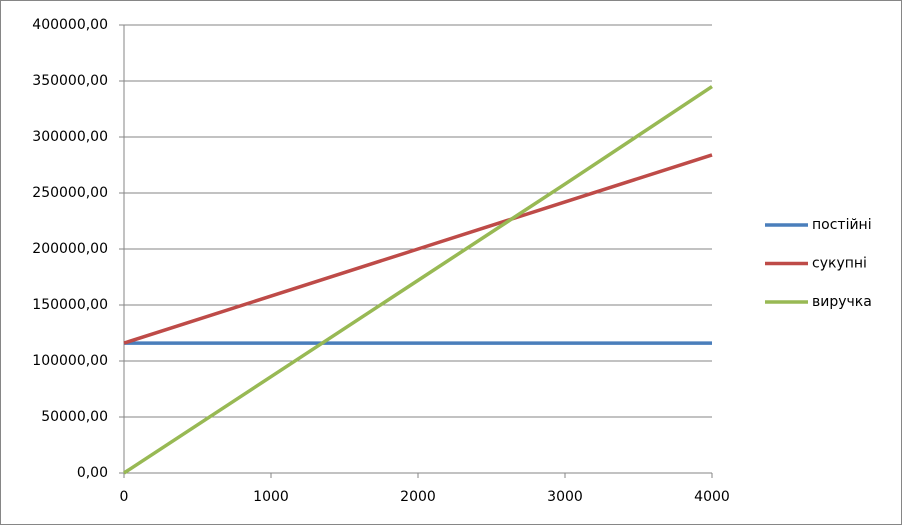 This screenshot has width=903, height=530. I want to click on y-tick-label: 400000,00, so click(70, 25).